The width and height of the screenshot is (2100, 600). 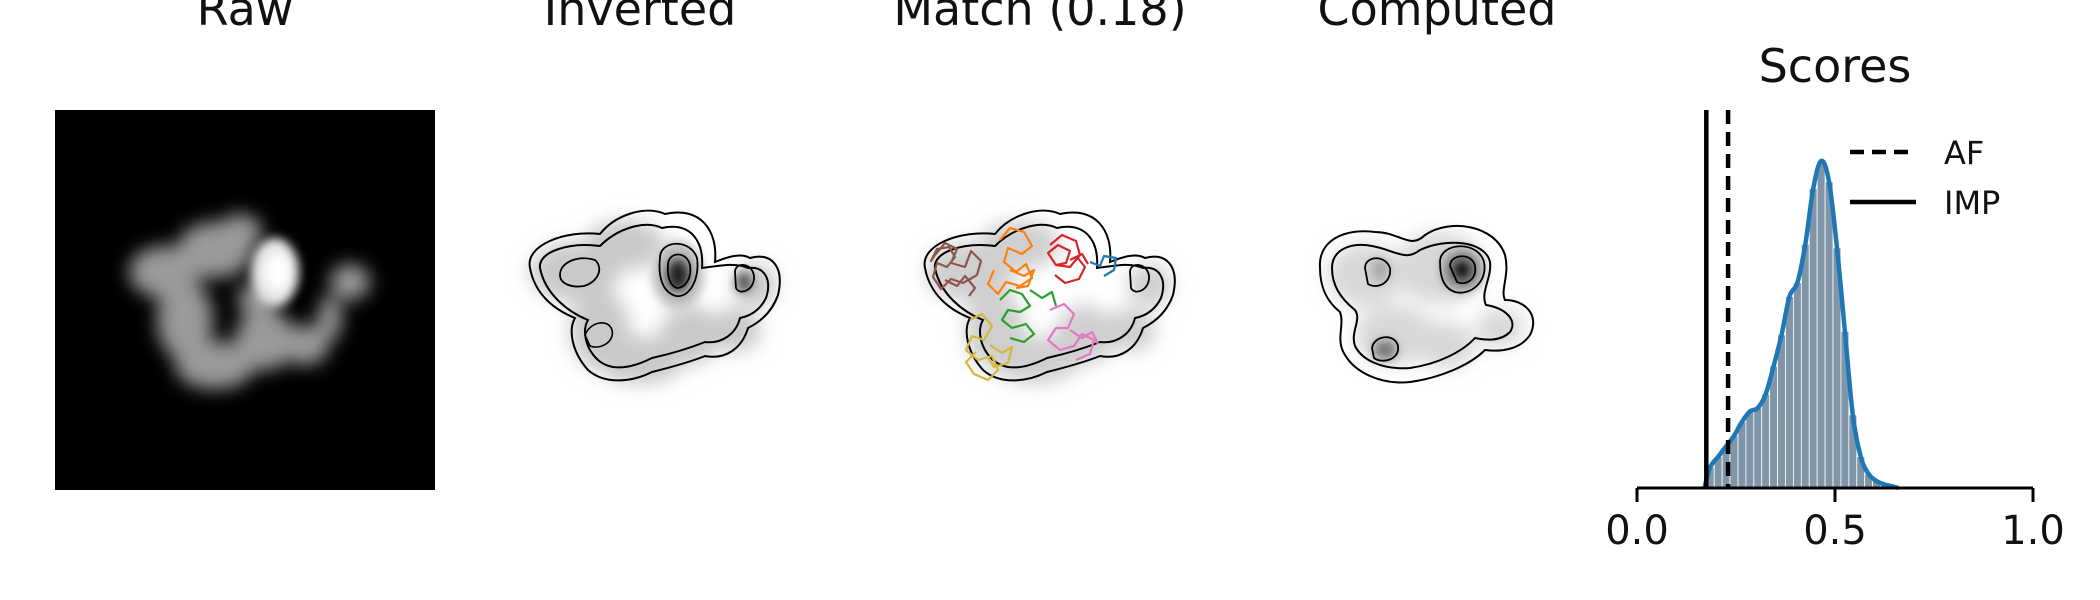 What do you see at coordinates (640, 18) in the screenshot?
I see `inverted-title: Inverted` at bounding box center [640, 18].